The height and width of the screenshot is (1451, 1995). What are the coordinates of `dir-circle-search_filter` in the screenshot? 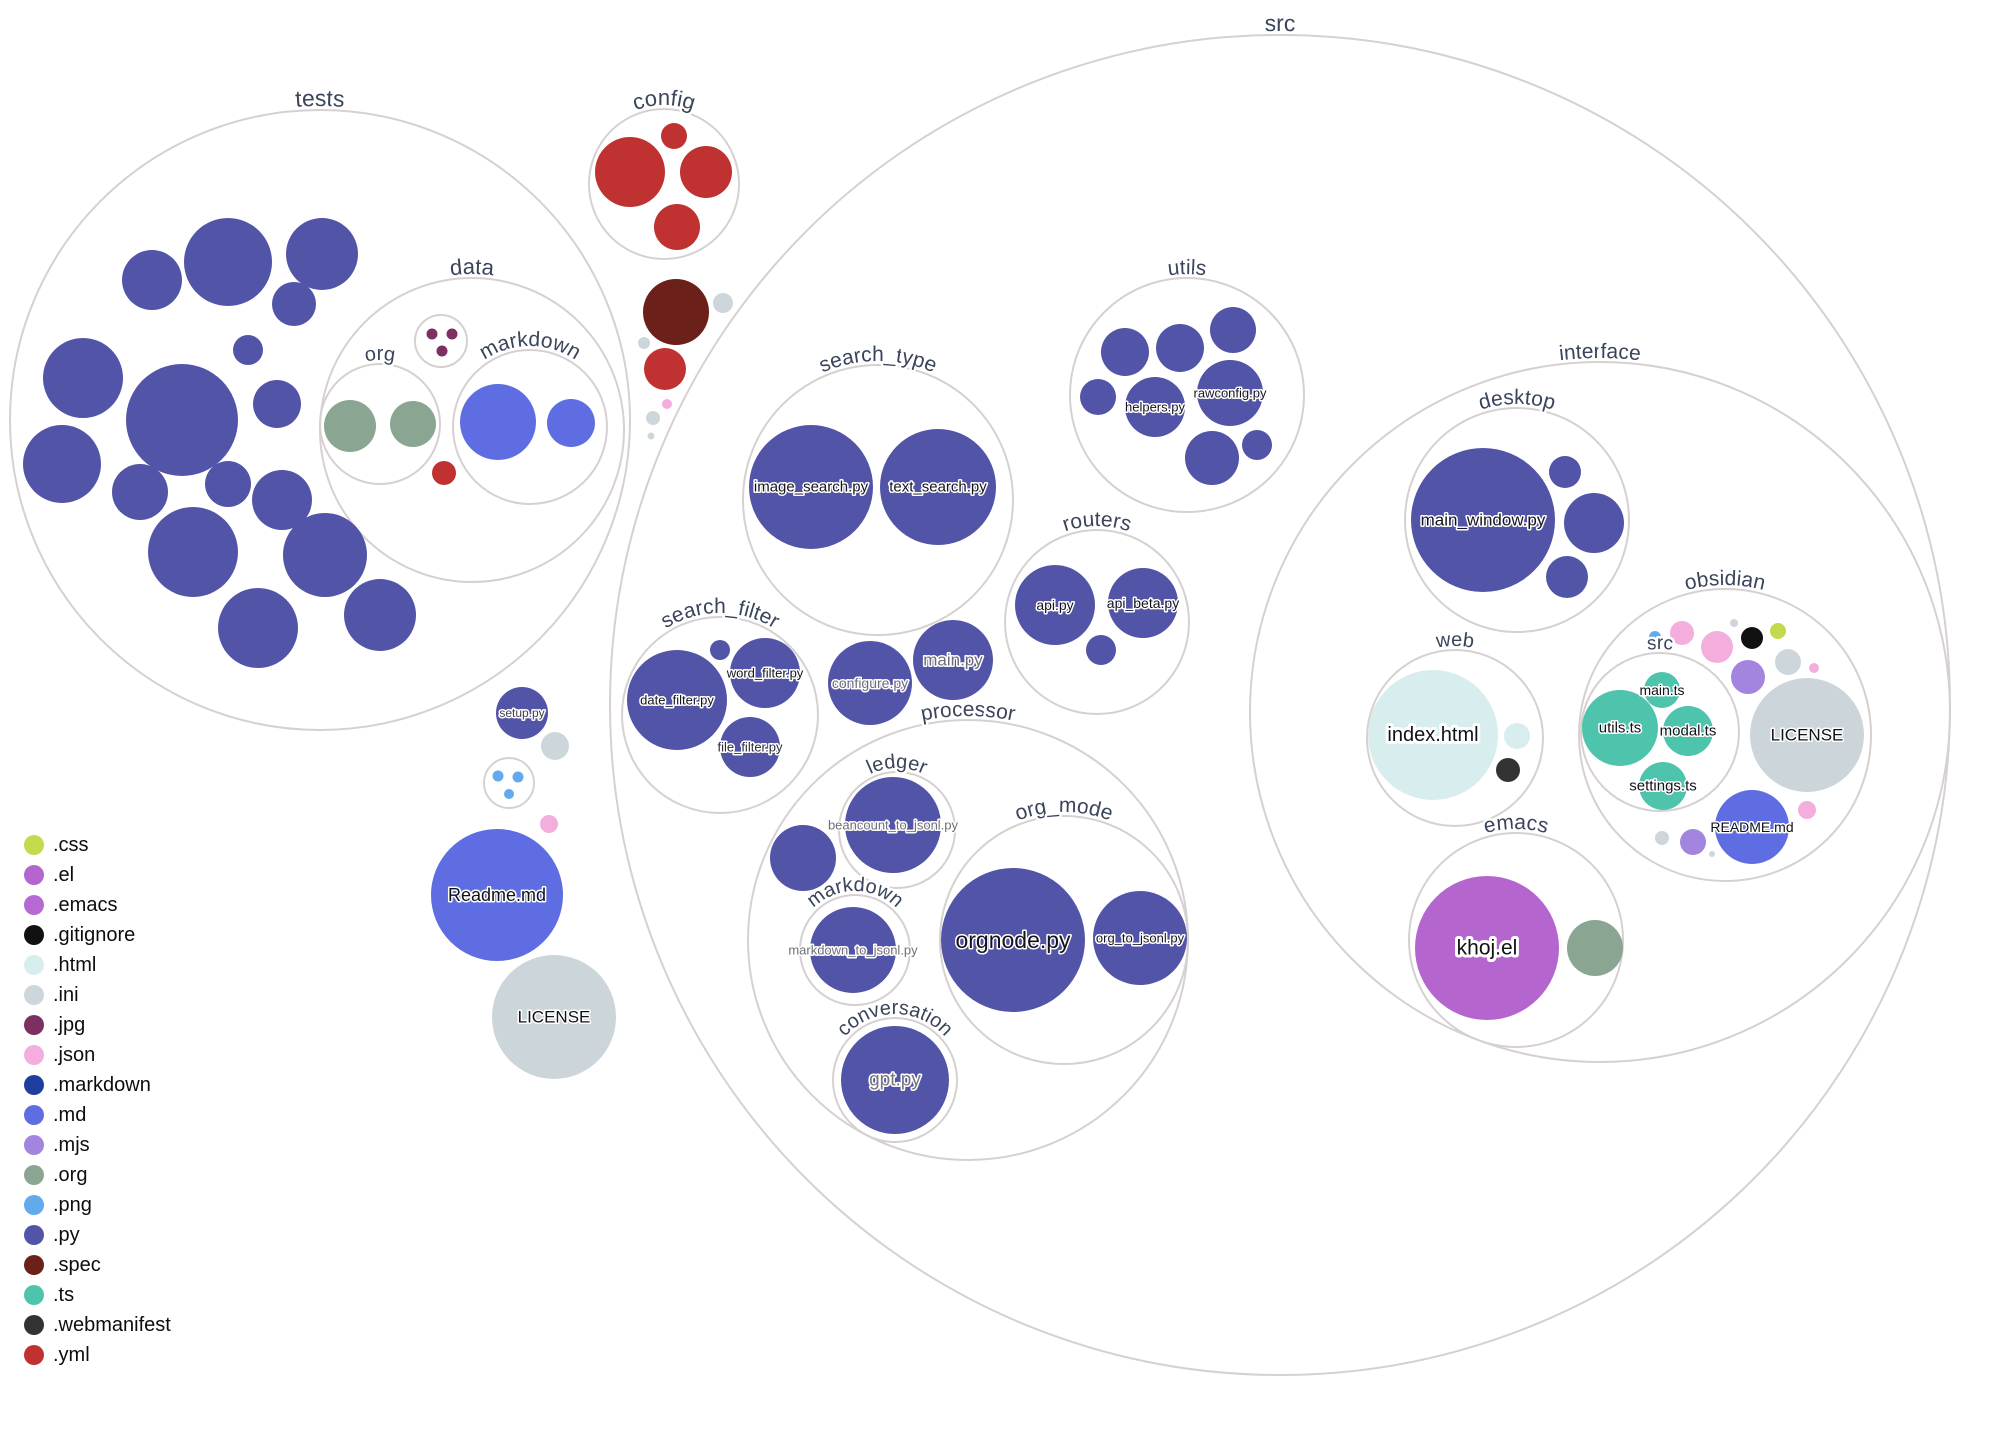 It's located at (720, 715).